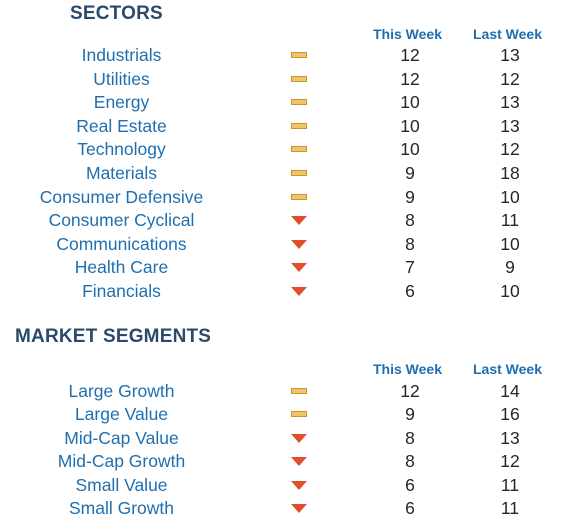 The width and height of the screenshot is (561, 521). What do you see at coordinates (121, 484) in the screenshot?
I see `row-label: Small Value` at bounding box center [121, 484].